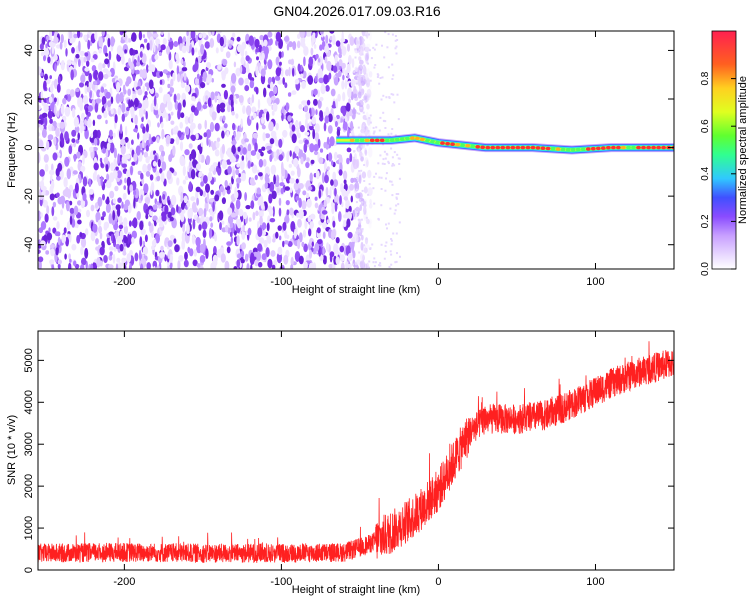  I want to click on chart-title: GN04.2026.017.09.03.R16, so click(357, 11).